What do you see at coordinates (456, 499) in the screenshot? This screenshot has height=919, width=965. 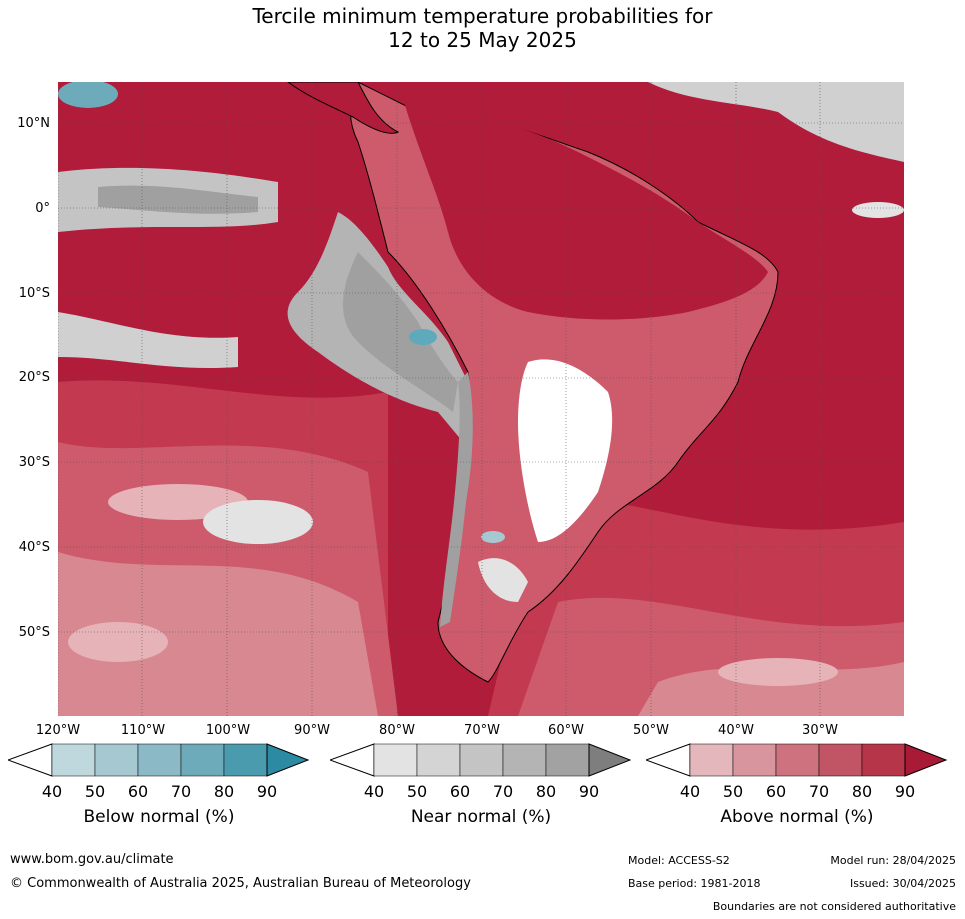 I see `andes-near` at bounding box center [456, 499].